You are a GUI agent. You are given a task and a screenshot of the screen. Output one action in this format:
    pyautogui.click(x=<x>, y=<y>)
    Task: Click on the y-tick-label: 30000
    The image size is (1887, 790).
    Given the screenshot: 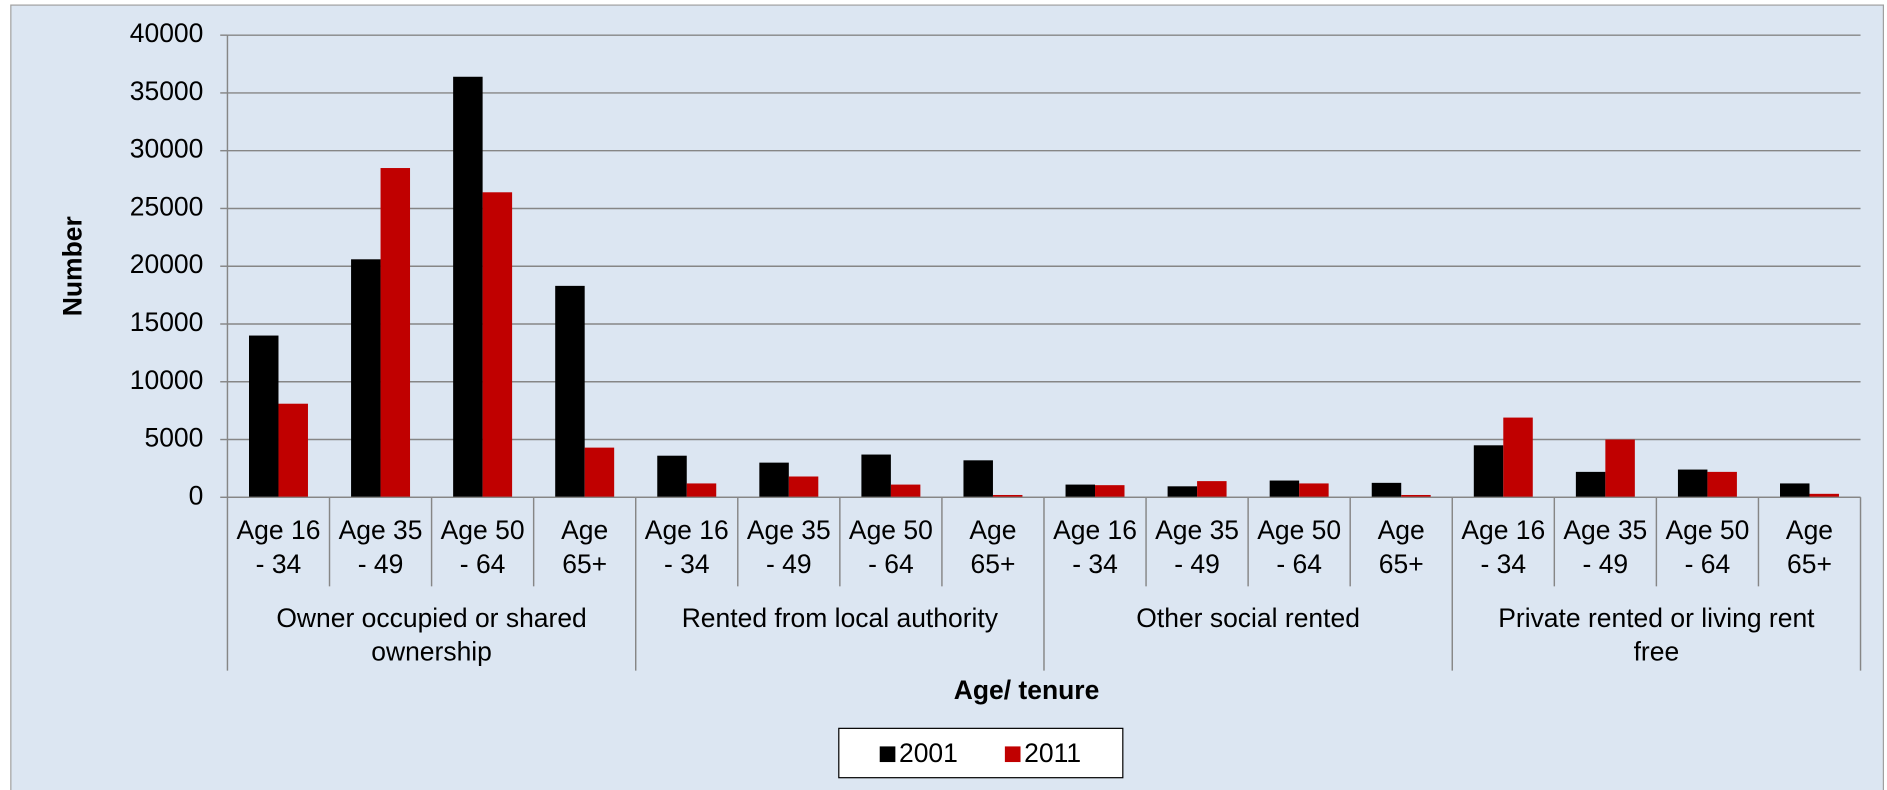 What is the action you would take?
    pyautogui.click(x=167, y=149)
    